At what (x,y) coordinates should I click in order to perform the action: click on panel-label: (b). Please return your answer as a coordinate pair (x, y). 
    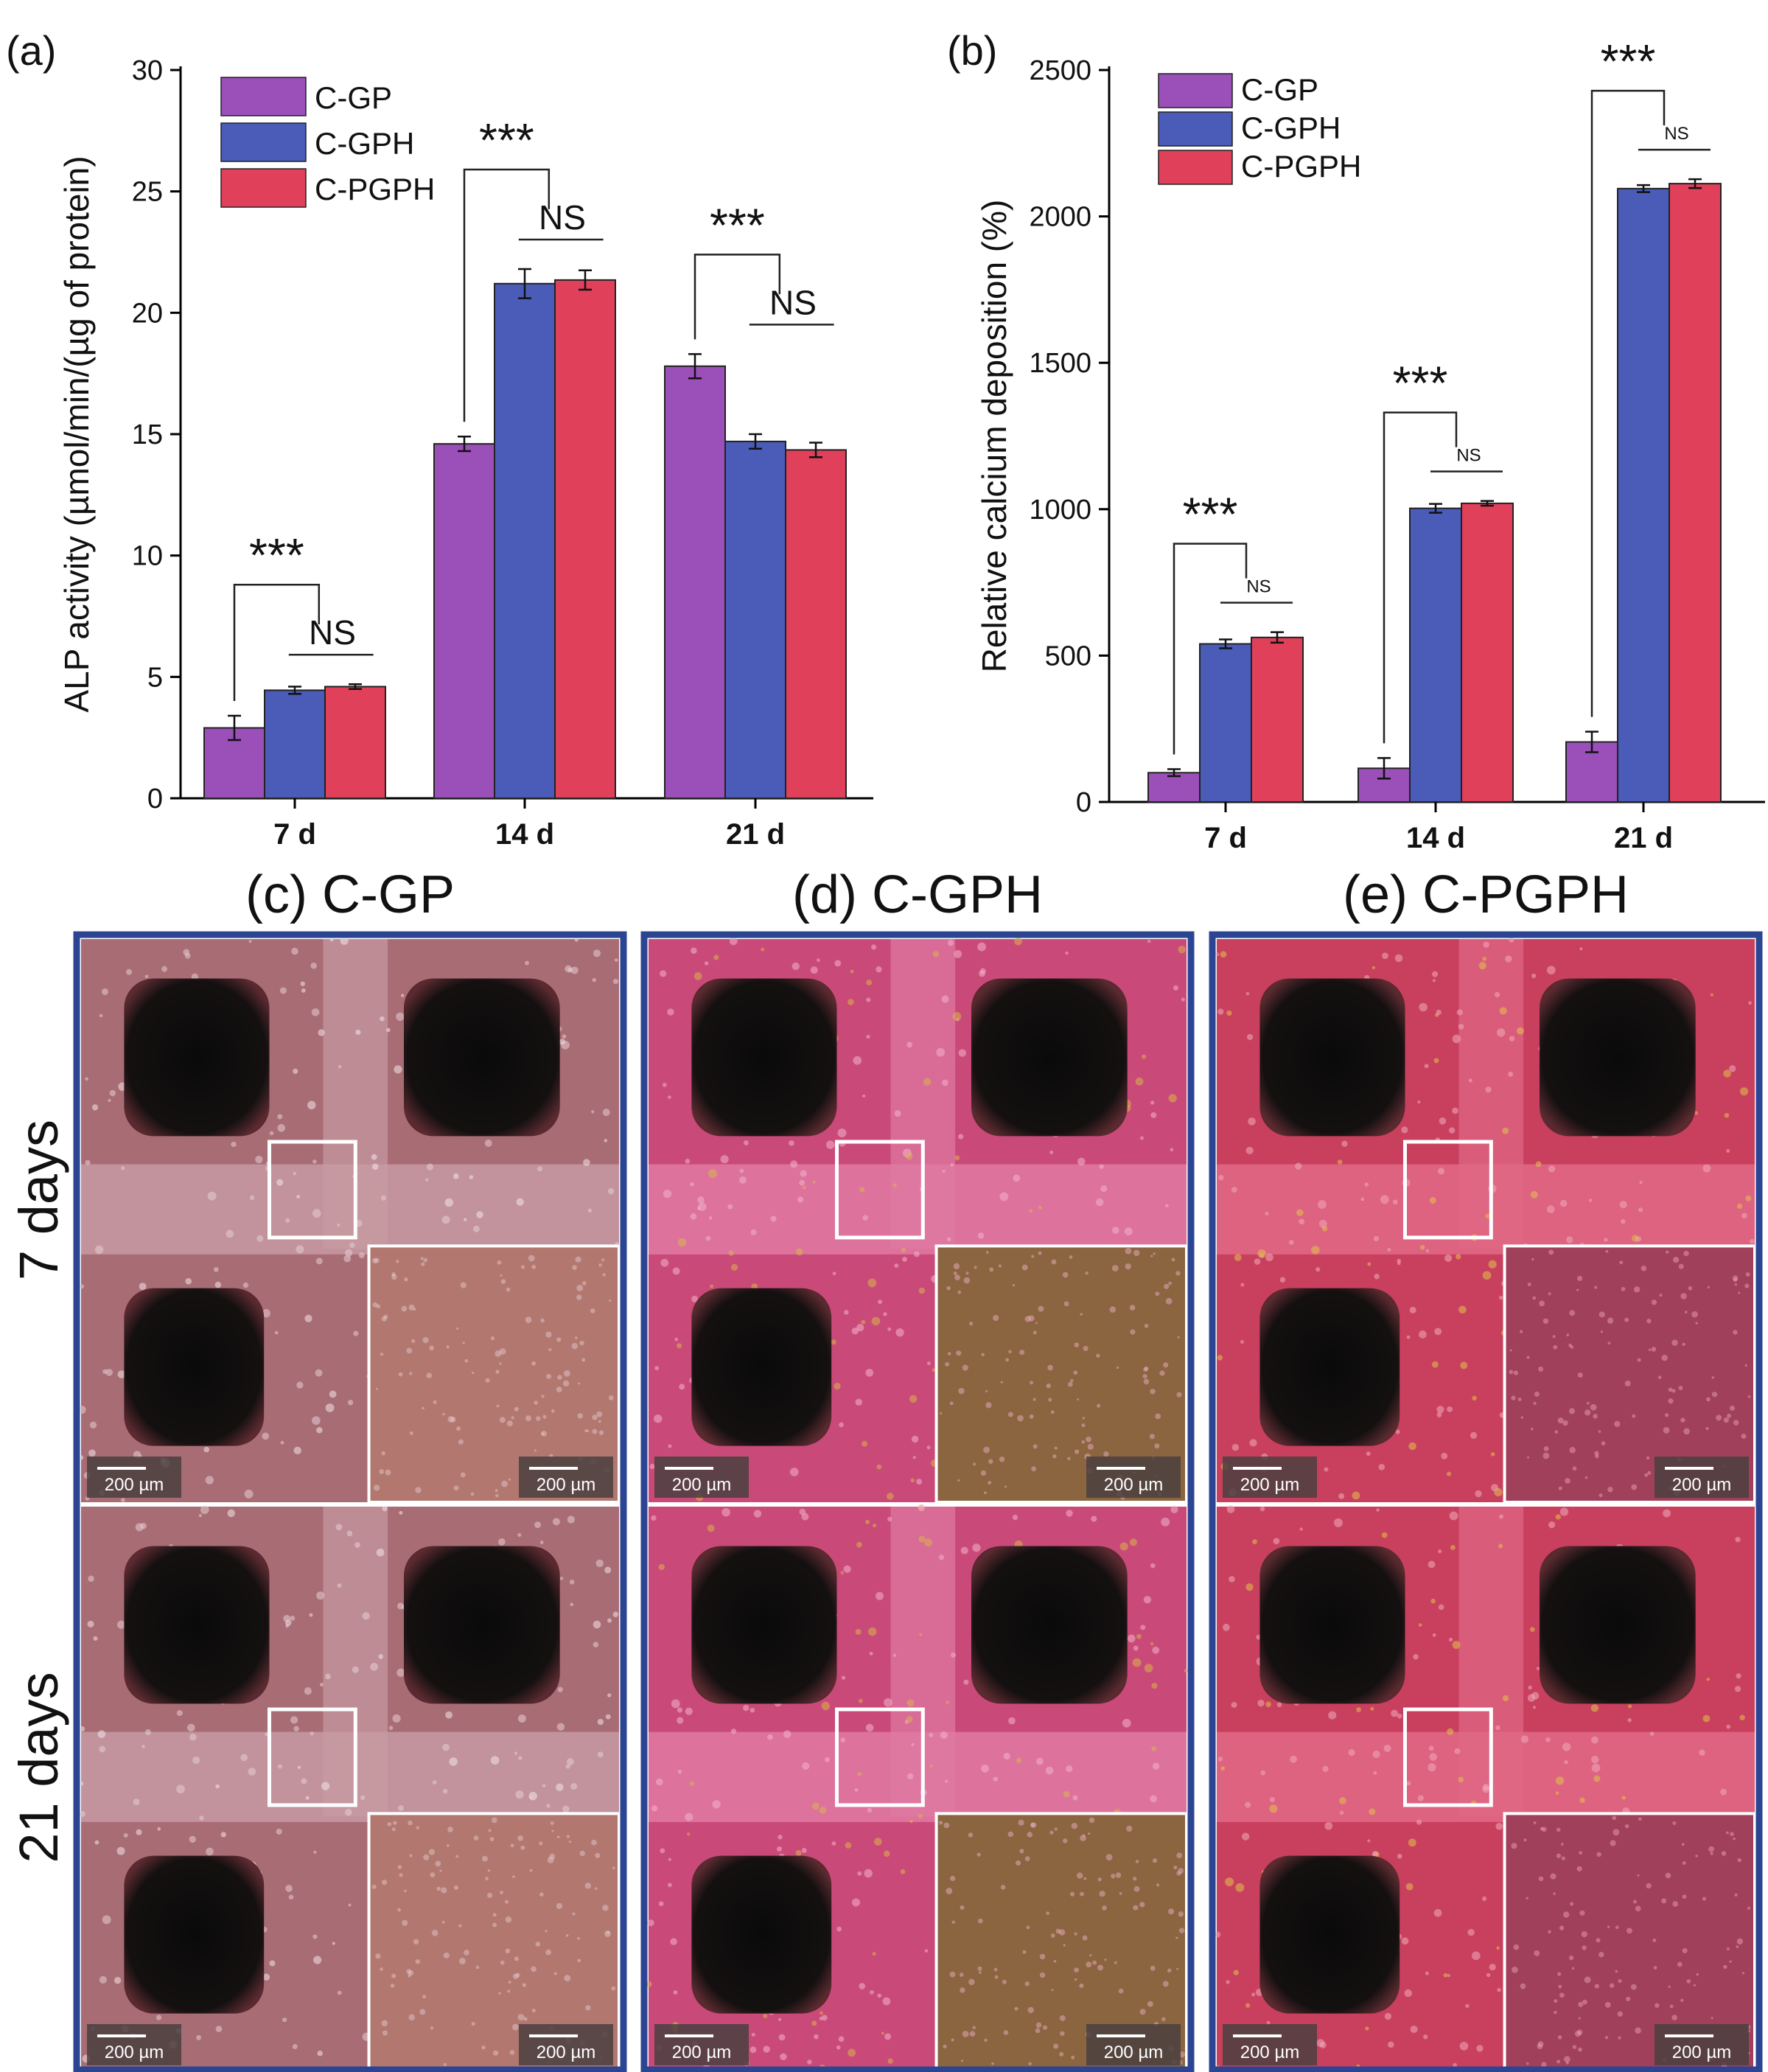
    Looking at the image, I should click on (972, 50).